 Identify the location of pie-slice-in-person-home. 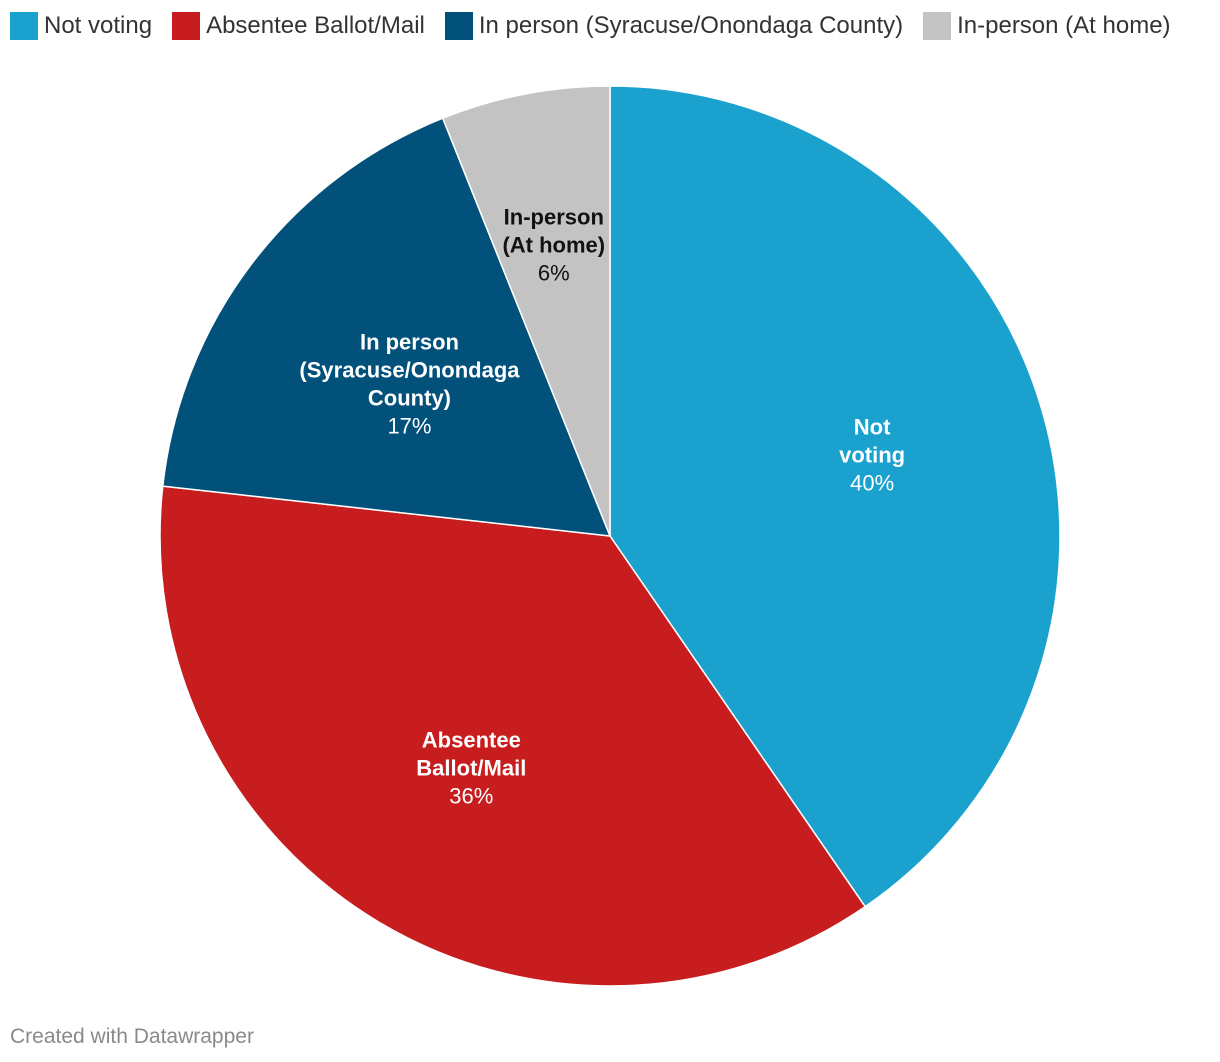
(526, 311).